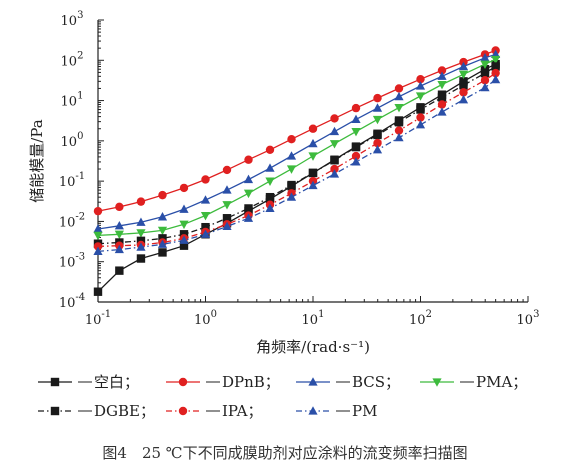  Describe the element at coordinates (124, 411) in the screenshot. I see `legend-label: DGBE；` at that location.